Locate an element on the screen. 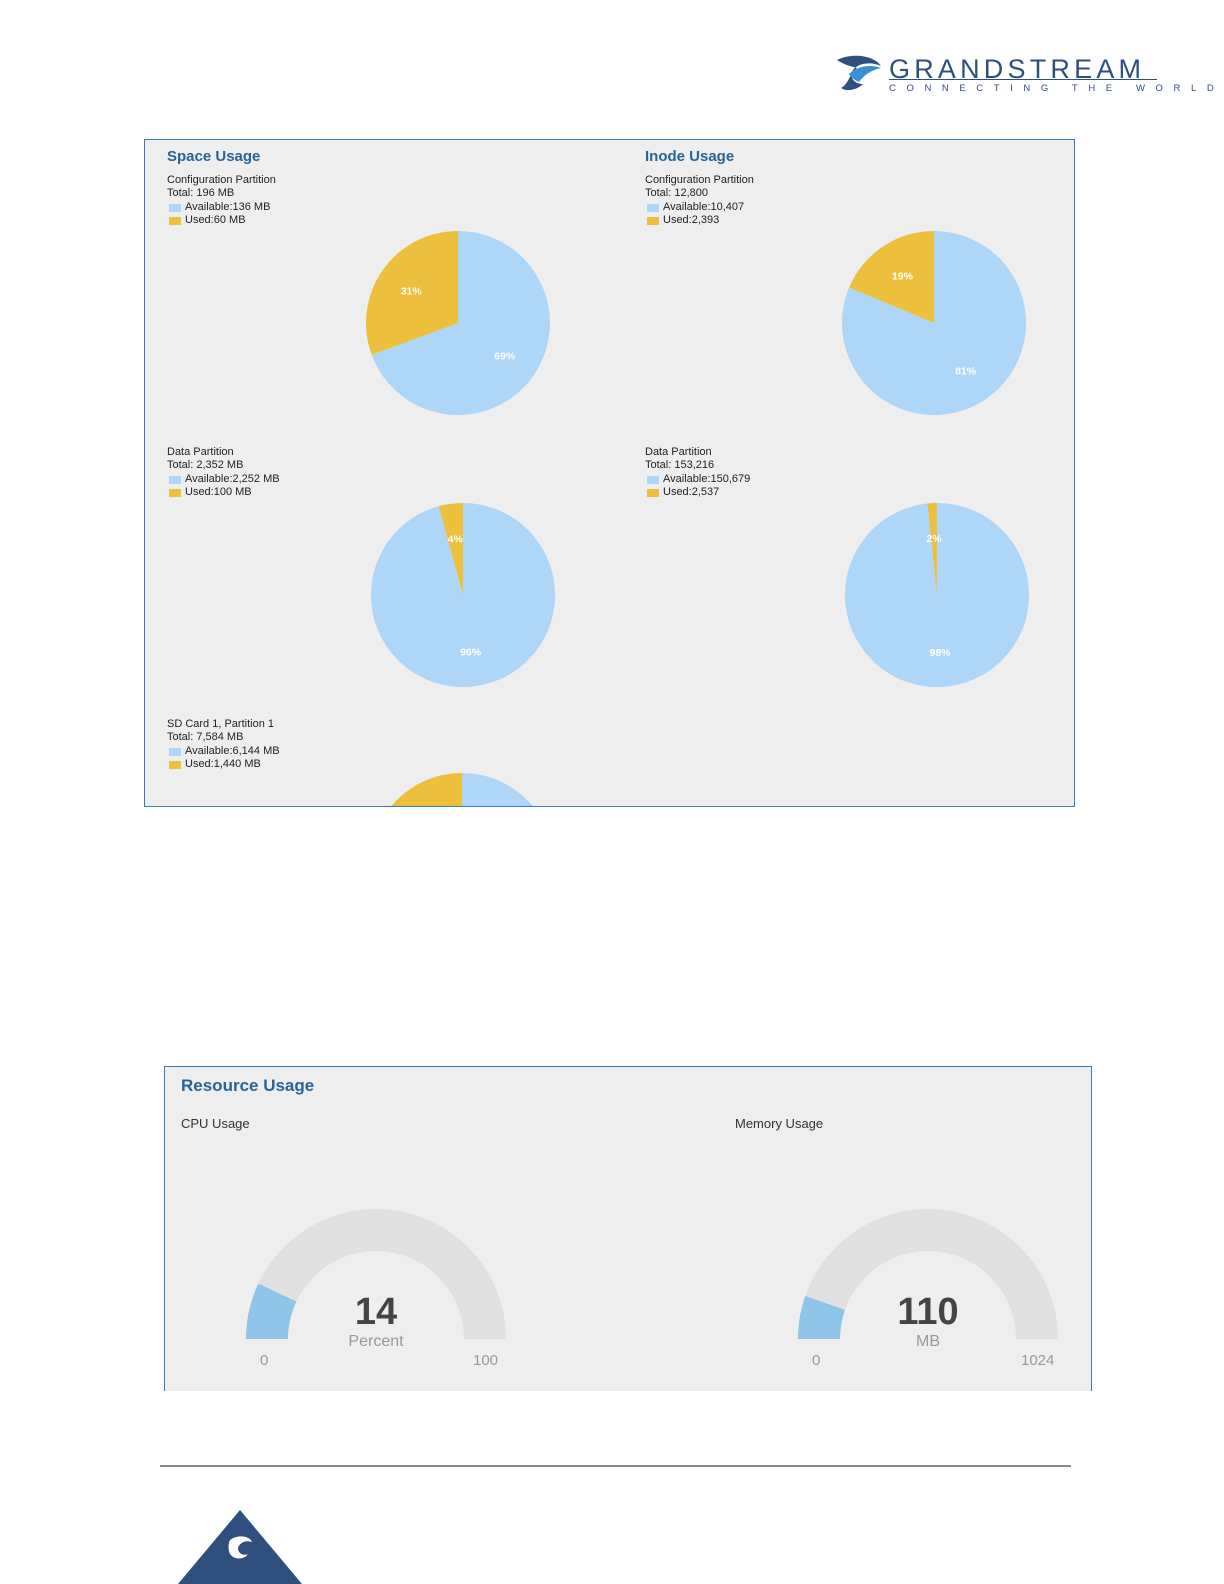 The height and width of the screenshot is (1584, 1224). legend-available: Available:150,679 is located at coordinates (697, 479).